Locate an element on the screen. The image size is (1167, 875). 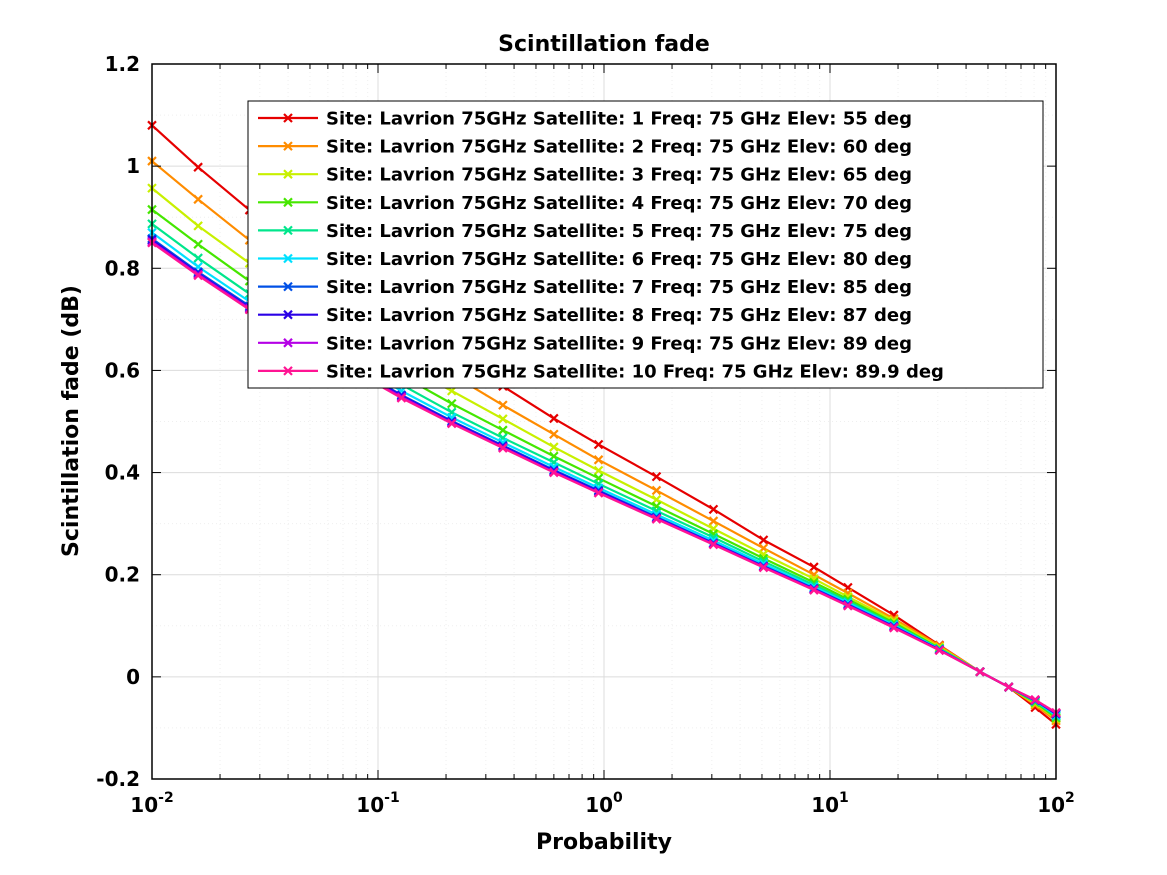
y-tick-label: 0.4 is located at coordinates (122, 473).